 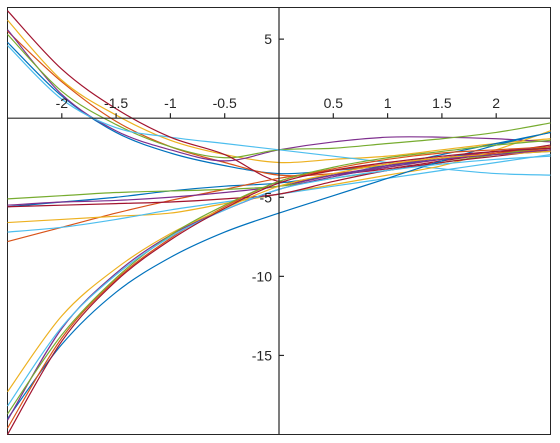 I want to click on y-tick-label: -10, so click(x=262, y=276).